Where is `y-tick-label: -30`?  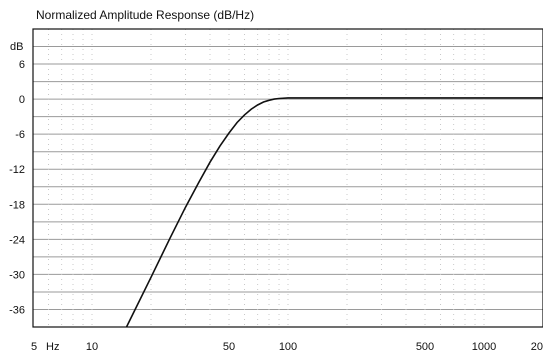
y-tick-label: -30 is located at coordinates (17, 275).